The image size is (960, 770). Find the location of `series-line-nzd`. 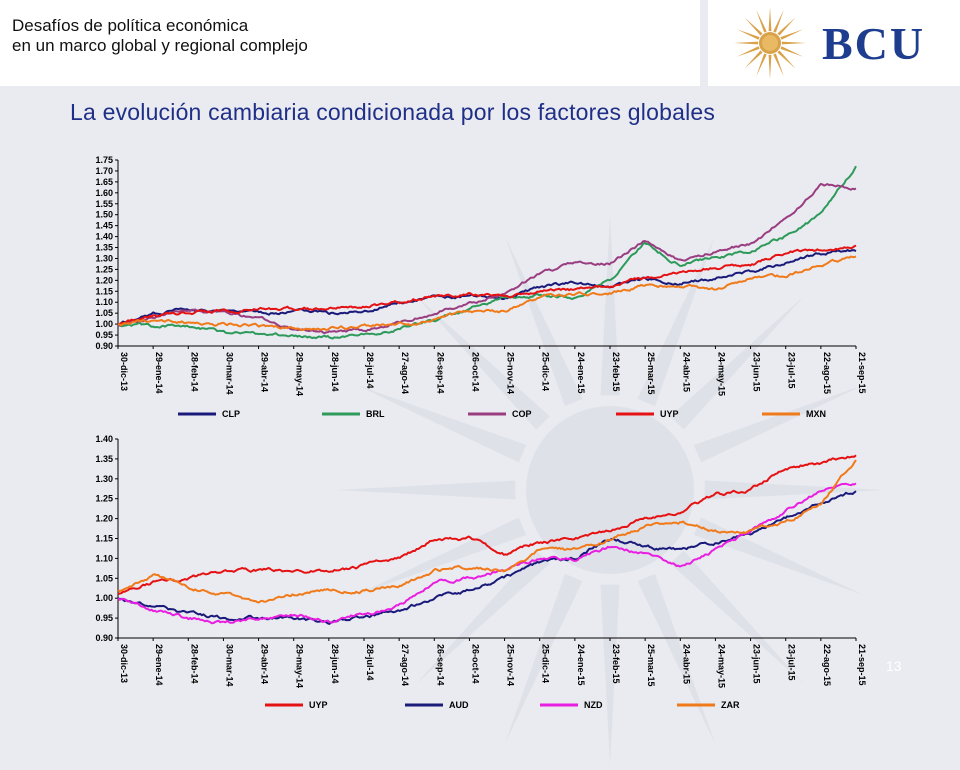

series-line-nzd is located at coordinates (487, 553).